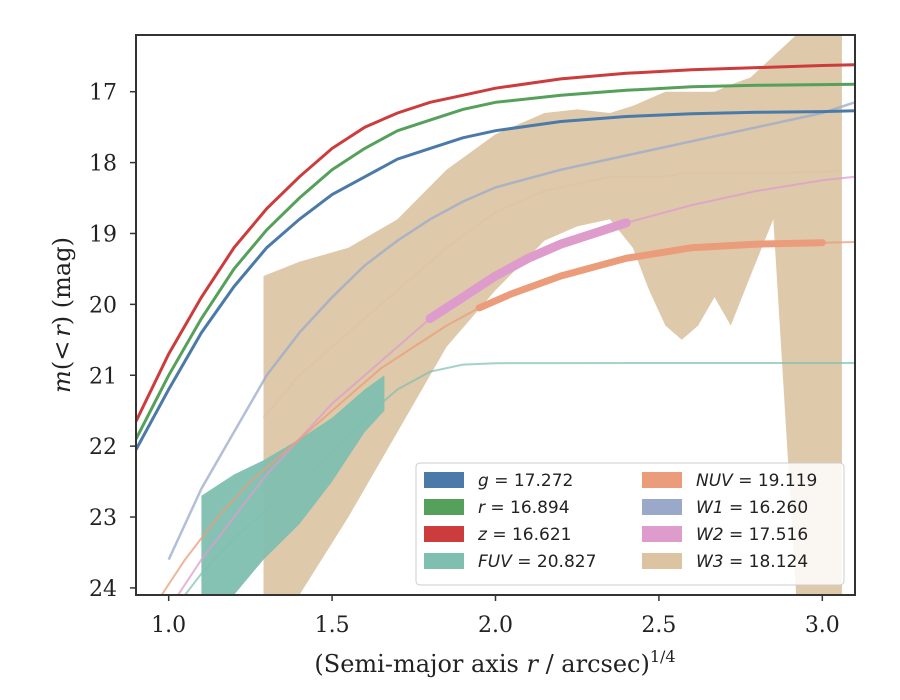  I want to click on legend-label-fuv: FUV = 20.827, so click(537, 562).